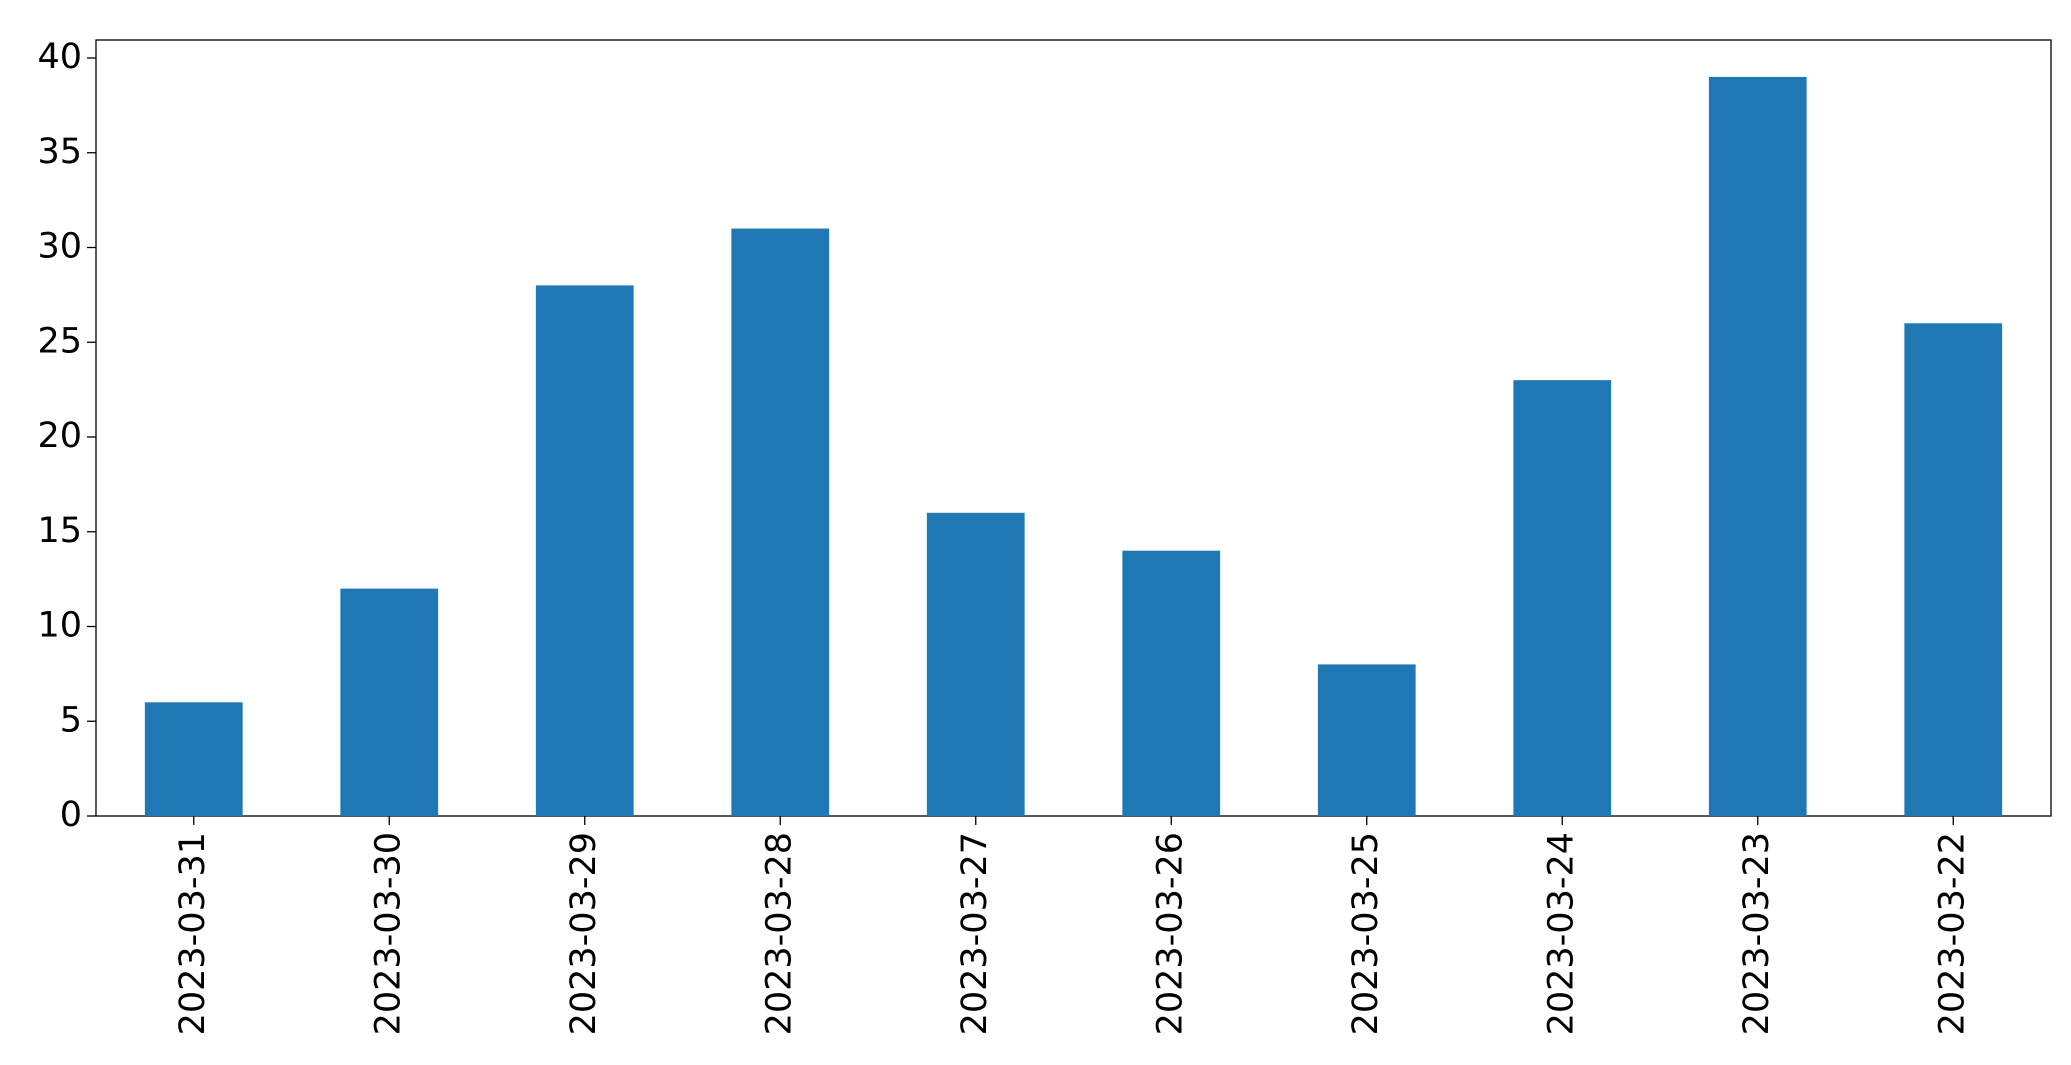 Image resolution: width=2071 pixels, height=1065 pixels. I want to click on x-tick-label: 2023-03-30, so click(388, 933).